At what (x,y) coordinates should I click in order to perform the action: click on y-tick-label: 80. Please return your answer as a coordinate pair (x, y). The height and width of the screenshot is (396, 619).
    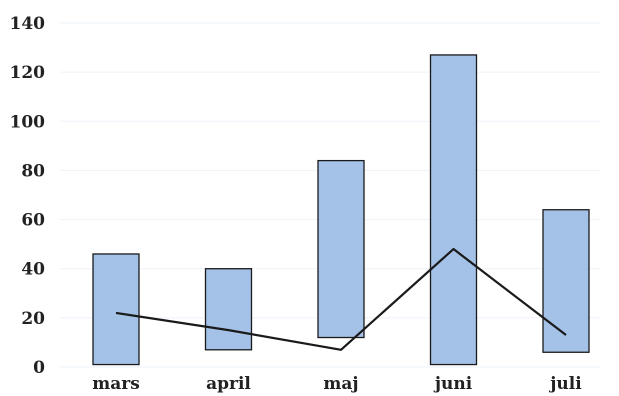
    Looking at the image, I should click on (33, 171).